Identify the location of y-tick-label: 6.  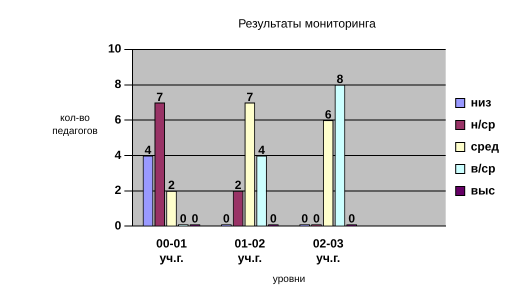
(118, 119).